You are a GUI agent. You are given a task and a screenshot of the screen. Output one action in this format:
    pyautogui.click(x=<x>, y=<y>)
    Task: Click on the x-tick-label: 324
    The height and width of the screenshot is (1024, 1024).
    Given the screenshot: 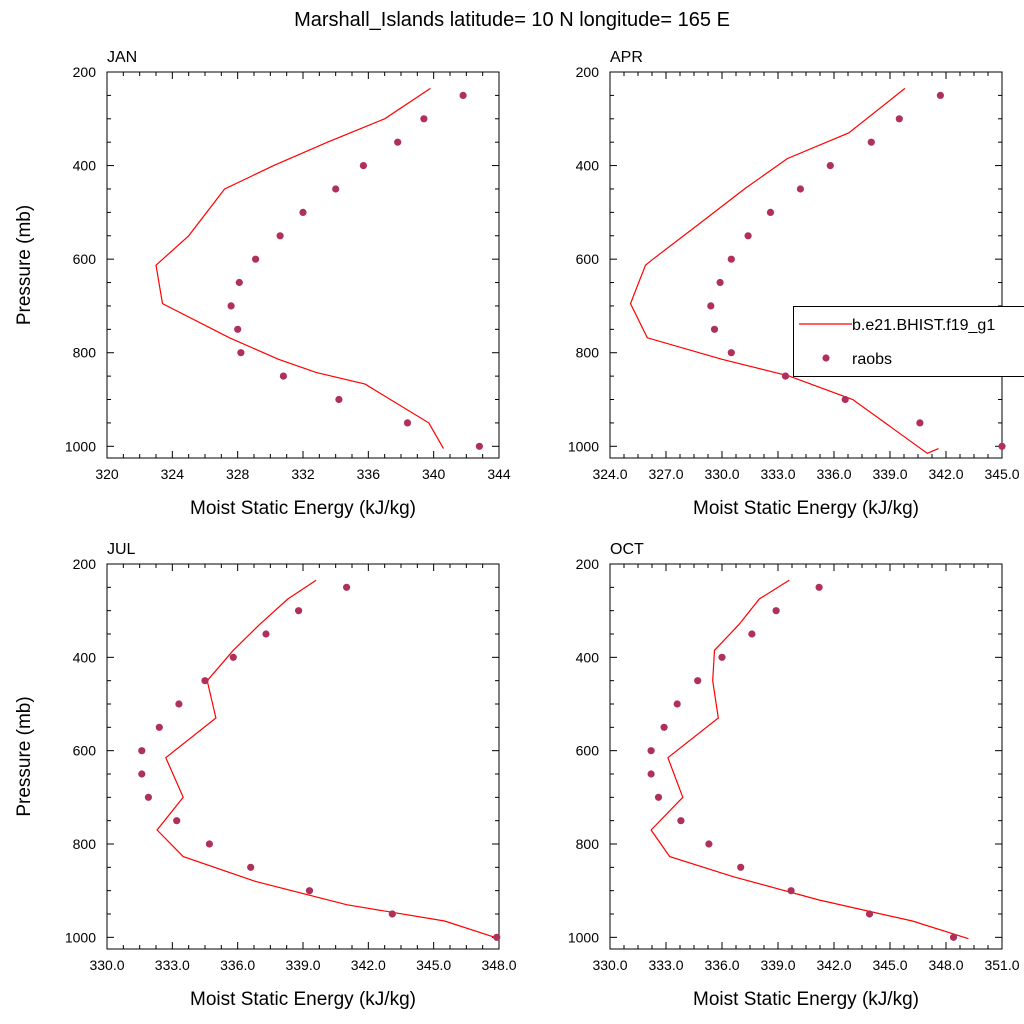 What is the action you would take?
    pyautogui.click(x=173, y=474)
    